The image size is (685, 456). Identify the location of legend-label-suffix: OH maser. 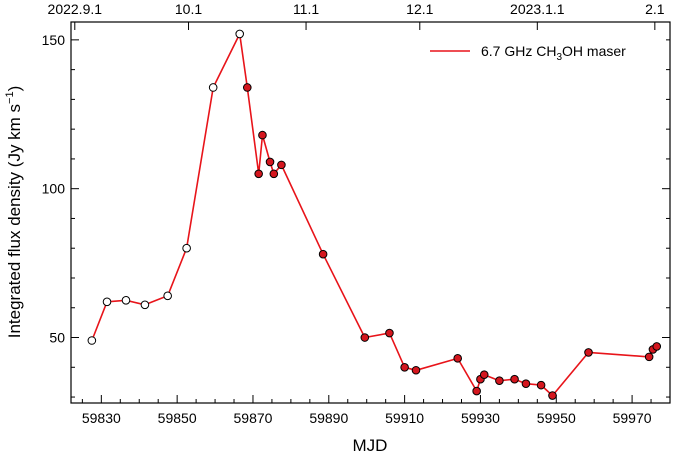
(594, 51).